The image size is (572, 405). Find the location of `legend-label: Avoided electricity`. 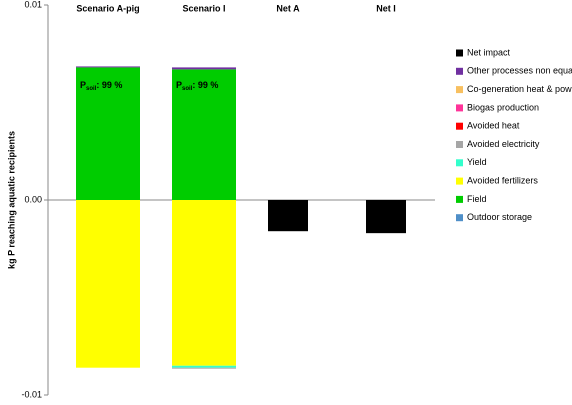

legend-label: Avoided electricity is located at coordinates (503, 144).